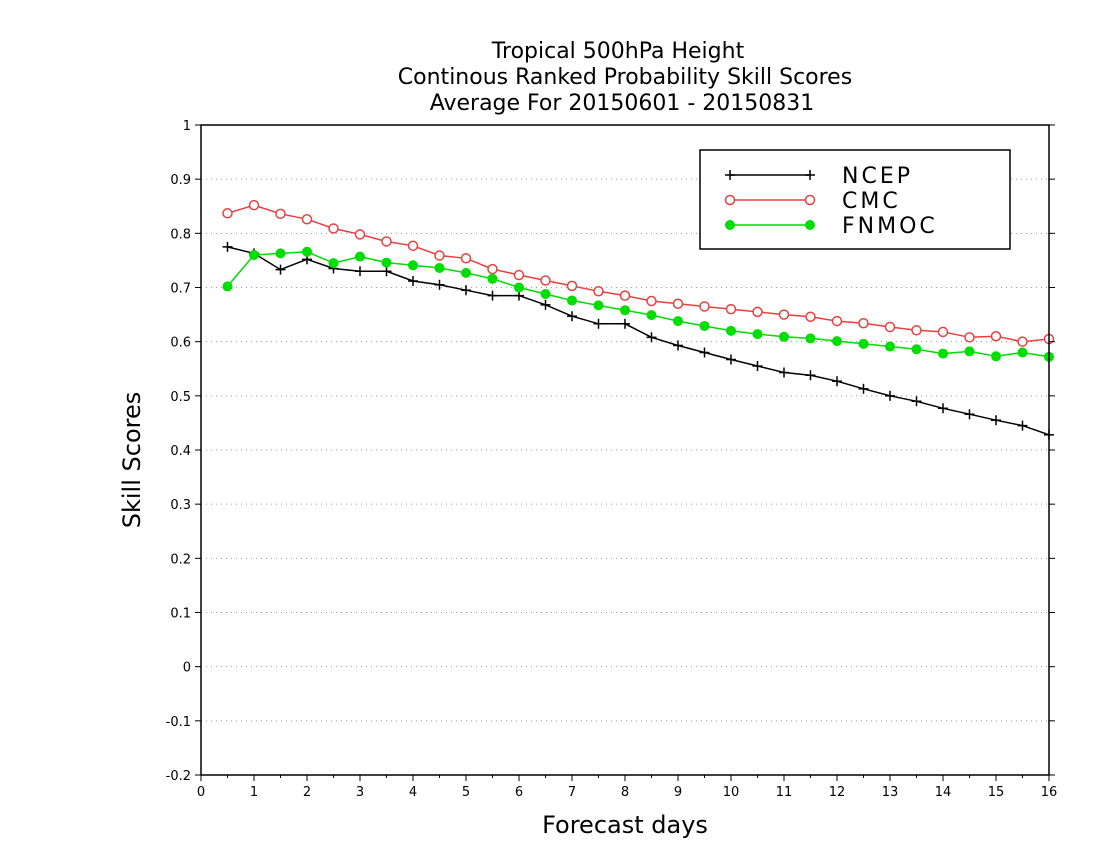  I want to click on legend-marker-start-ncep, so click(730, 175).